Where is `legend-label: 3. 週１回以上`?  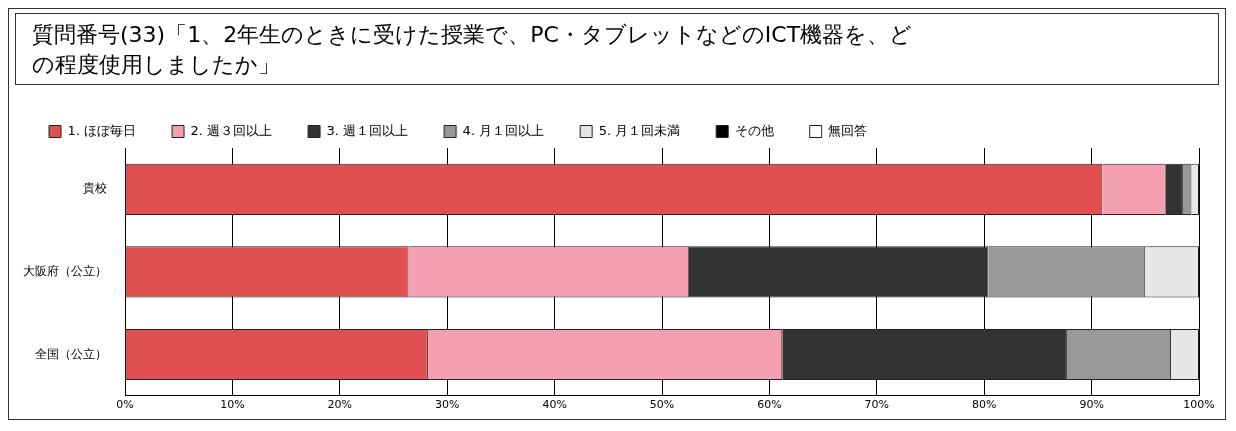
legend-label: 3. 週１回以上 is located at coordinates (367, 130).